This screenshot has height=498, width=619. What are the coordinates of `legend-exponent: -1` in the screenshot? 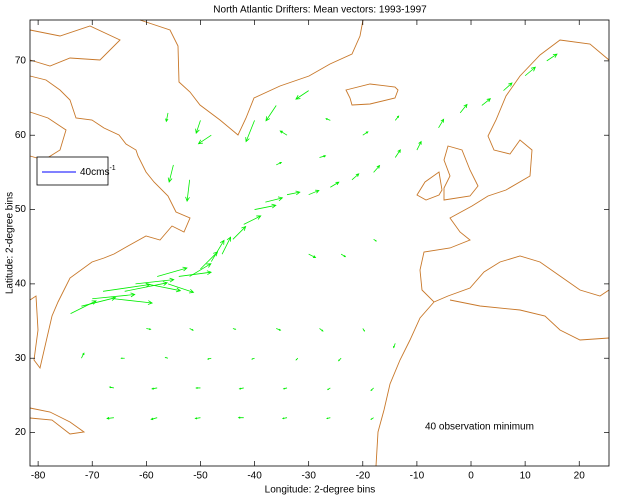 It's located at (112, 168).